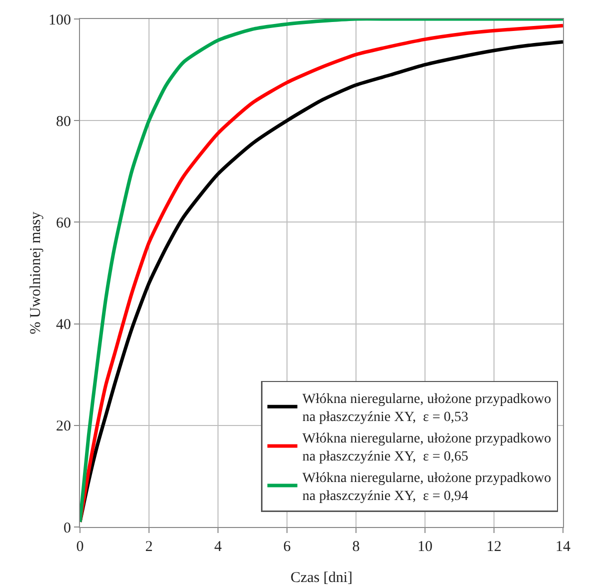  I want to click on x-axis-title: Czas [dni], so click(321, 578).